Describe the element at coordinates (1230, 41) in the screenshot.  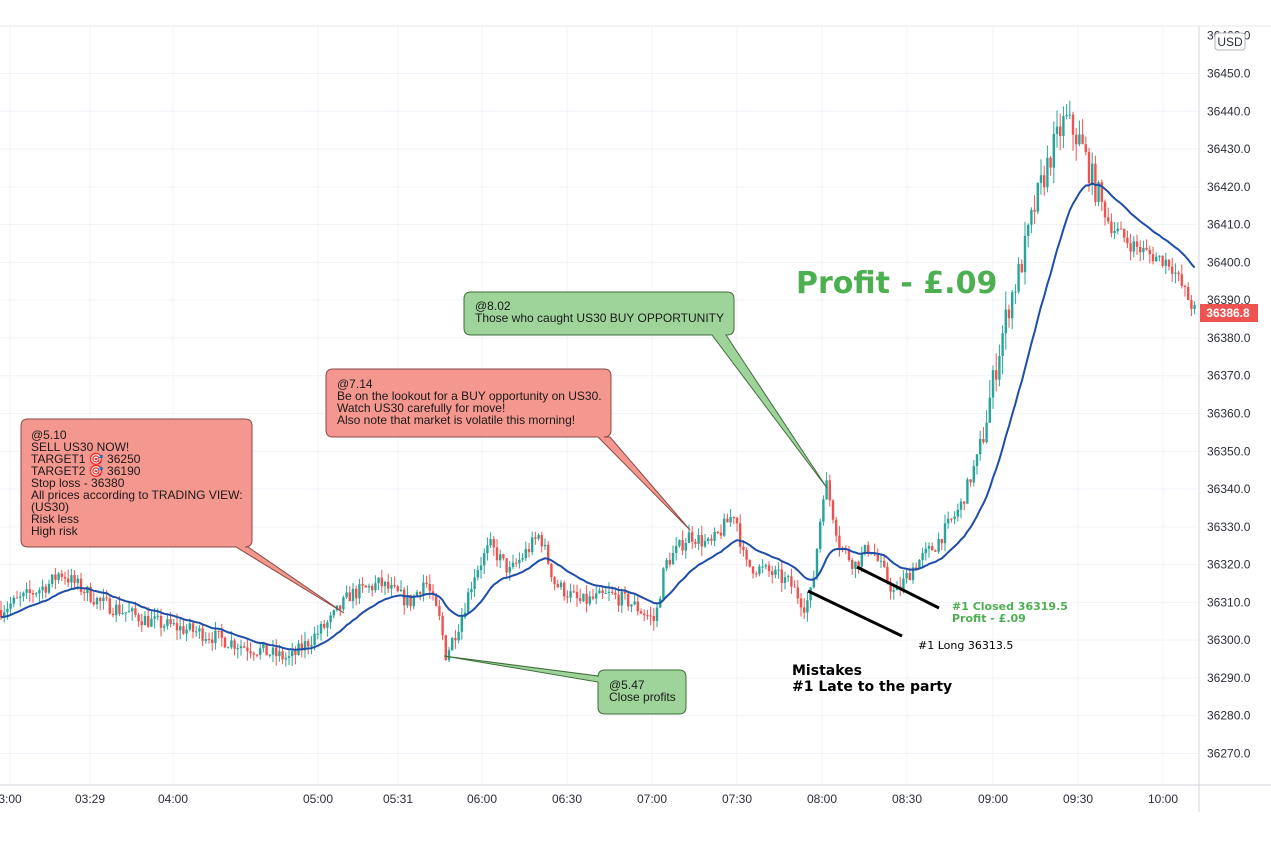
I see `currency-badge: USD` at that location.